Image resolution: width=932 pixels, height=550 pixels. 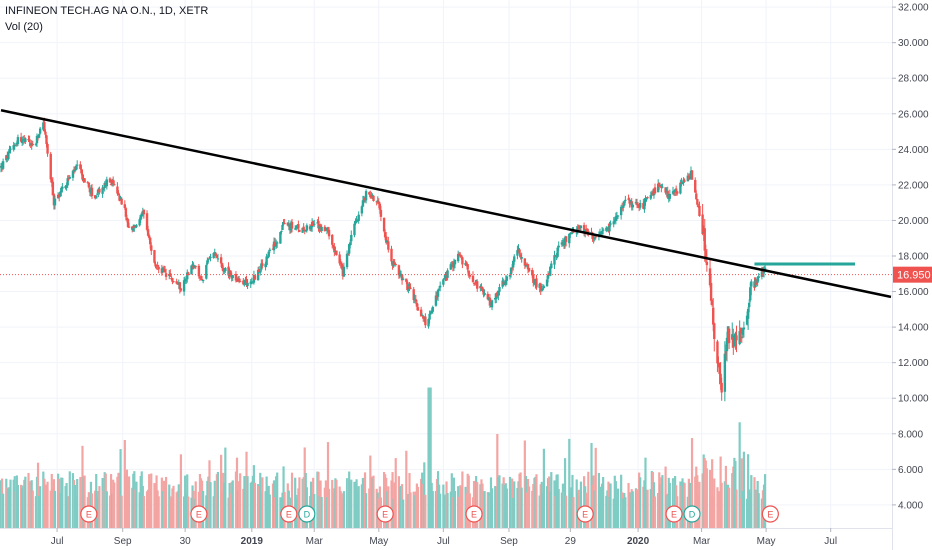 I want to click on volume-indicator-label: Vol (20), so click(x=24, y=27).